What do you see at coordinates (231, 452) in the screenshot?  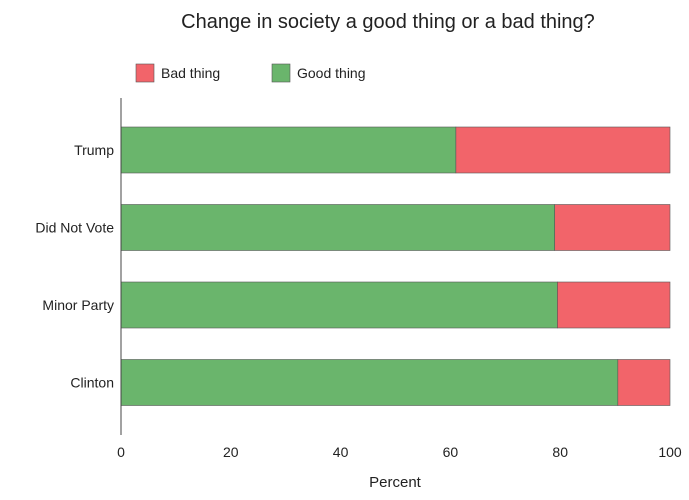 I see `x-tick-label: 20` at bounding box center [231, 452].